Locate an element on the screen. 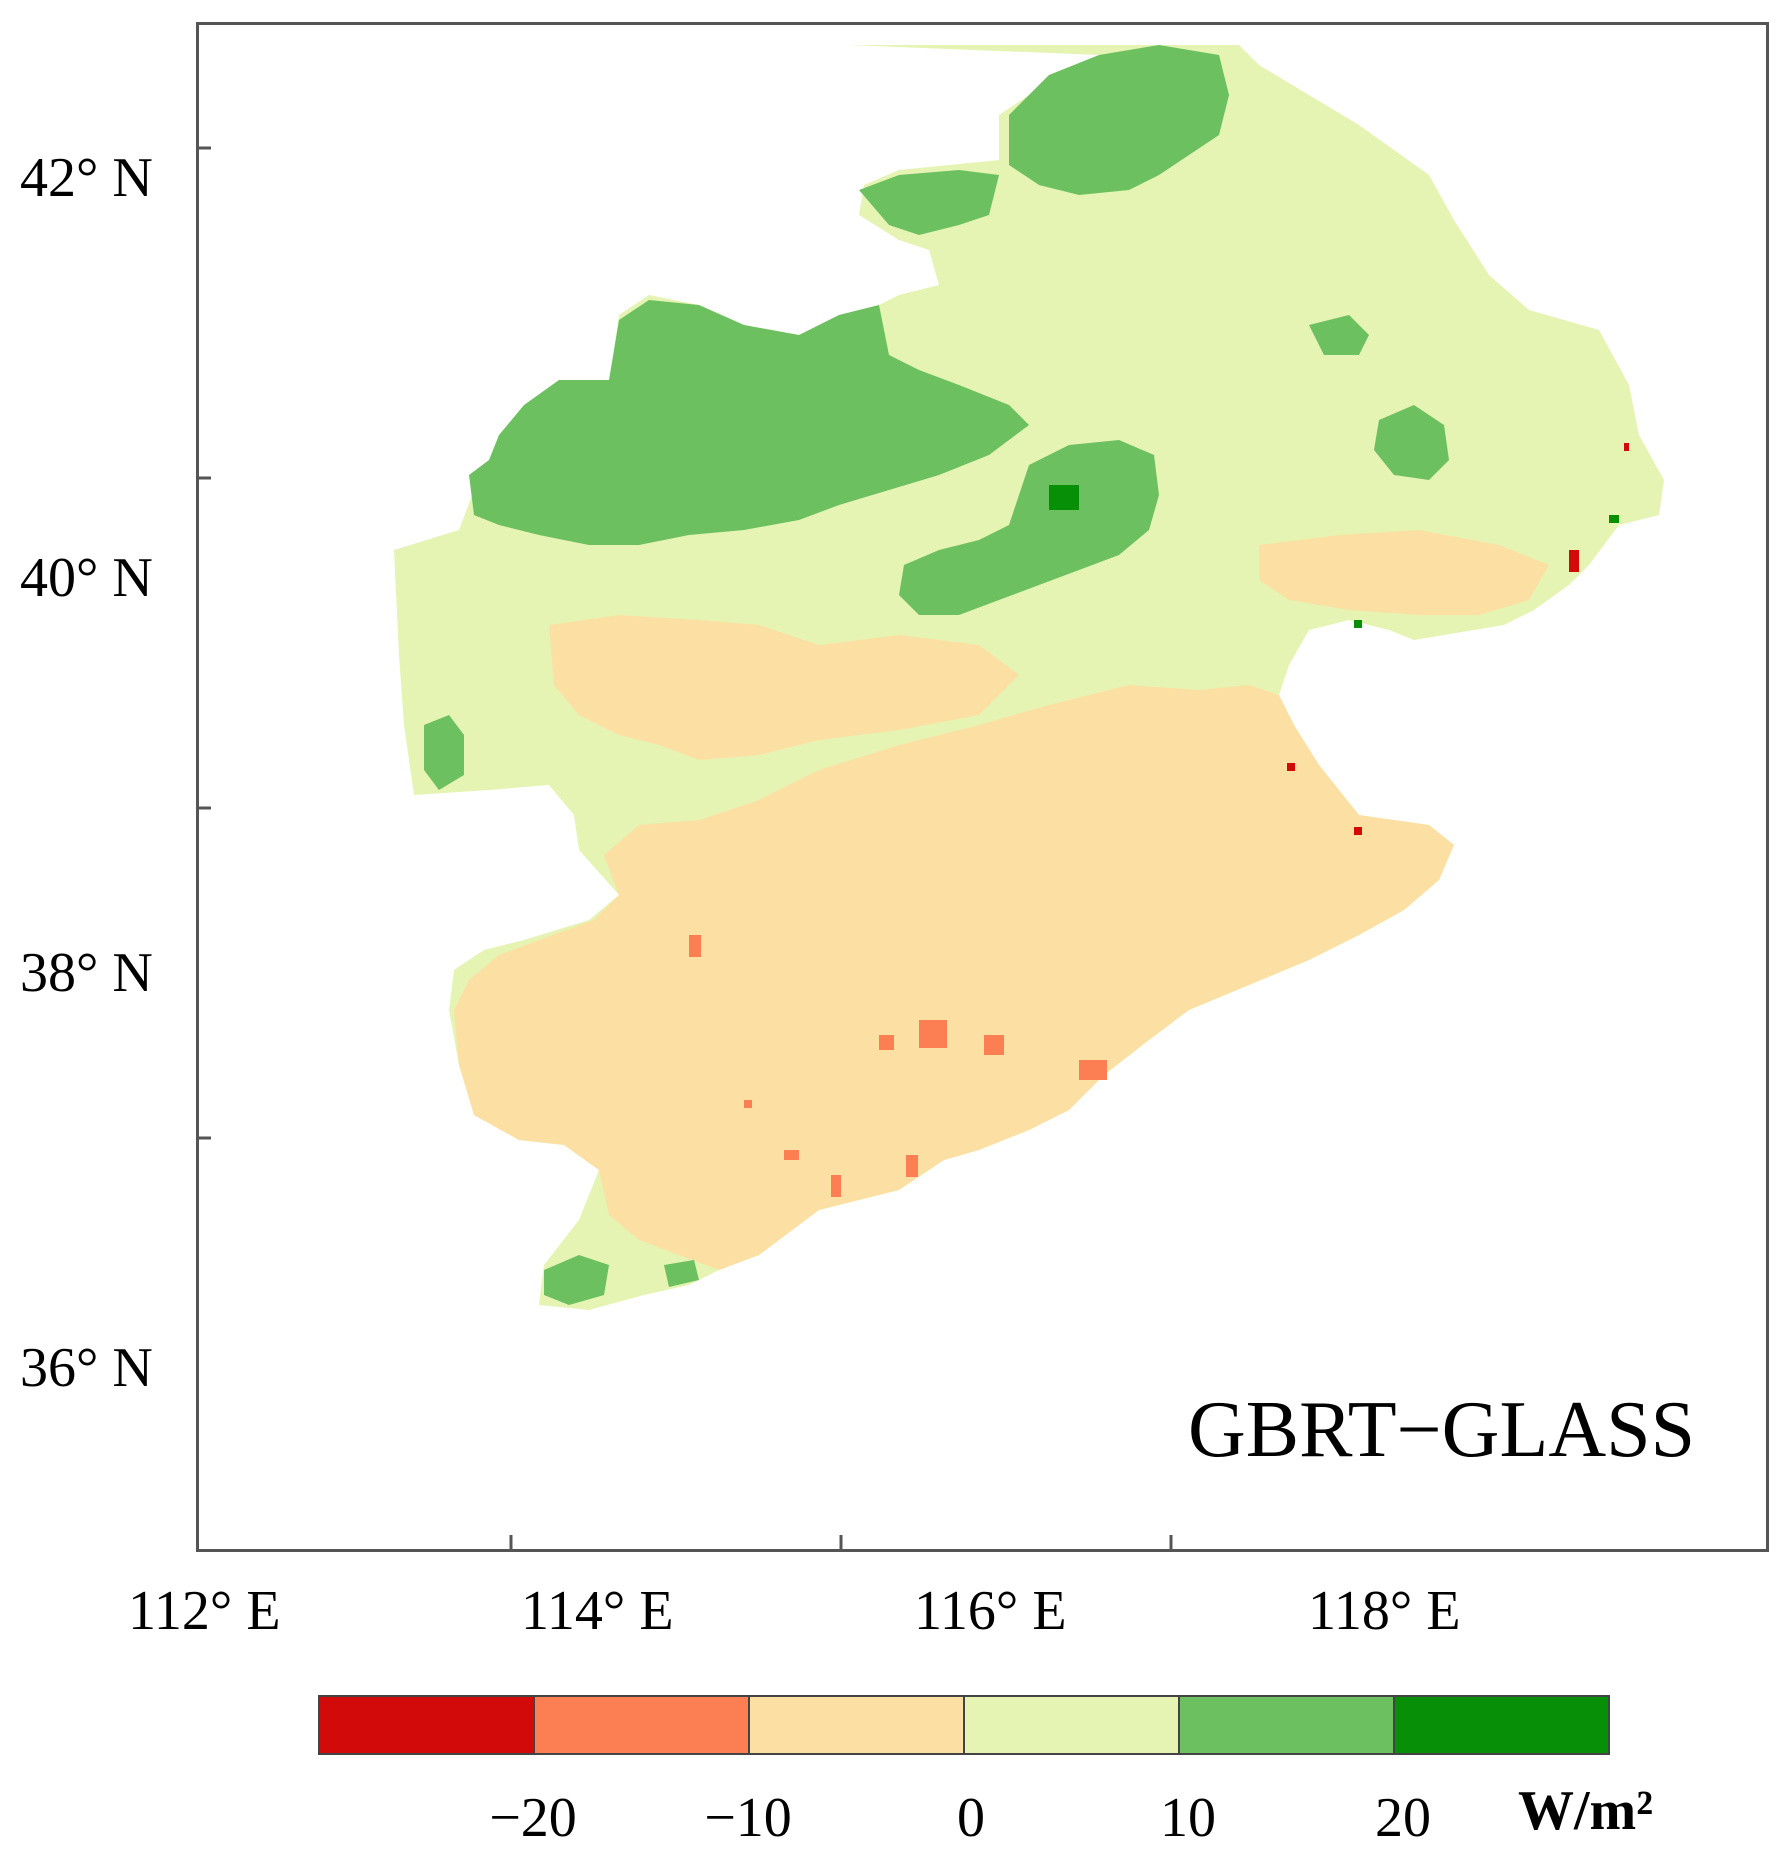 This screenshot has height=1861, width=1790. colorbar-tick-label: 20 is located at coordinates (1403, 1818).